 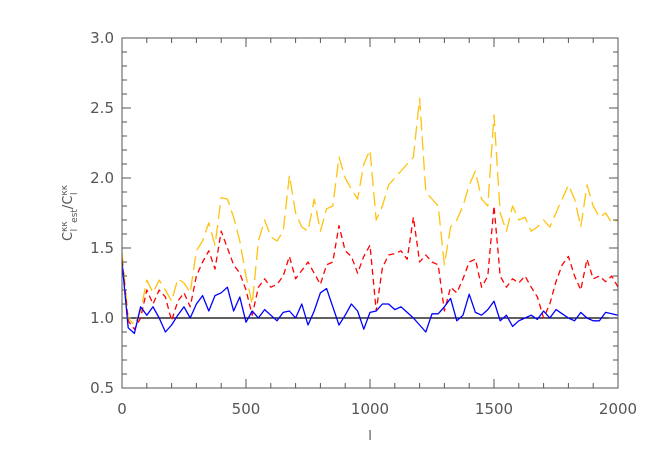 I want to click on x-tick-label: 1500, so click(x=494, y=409).